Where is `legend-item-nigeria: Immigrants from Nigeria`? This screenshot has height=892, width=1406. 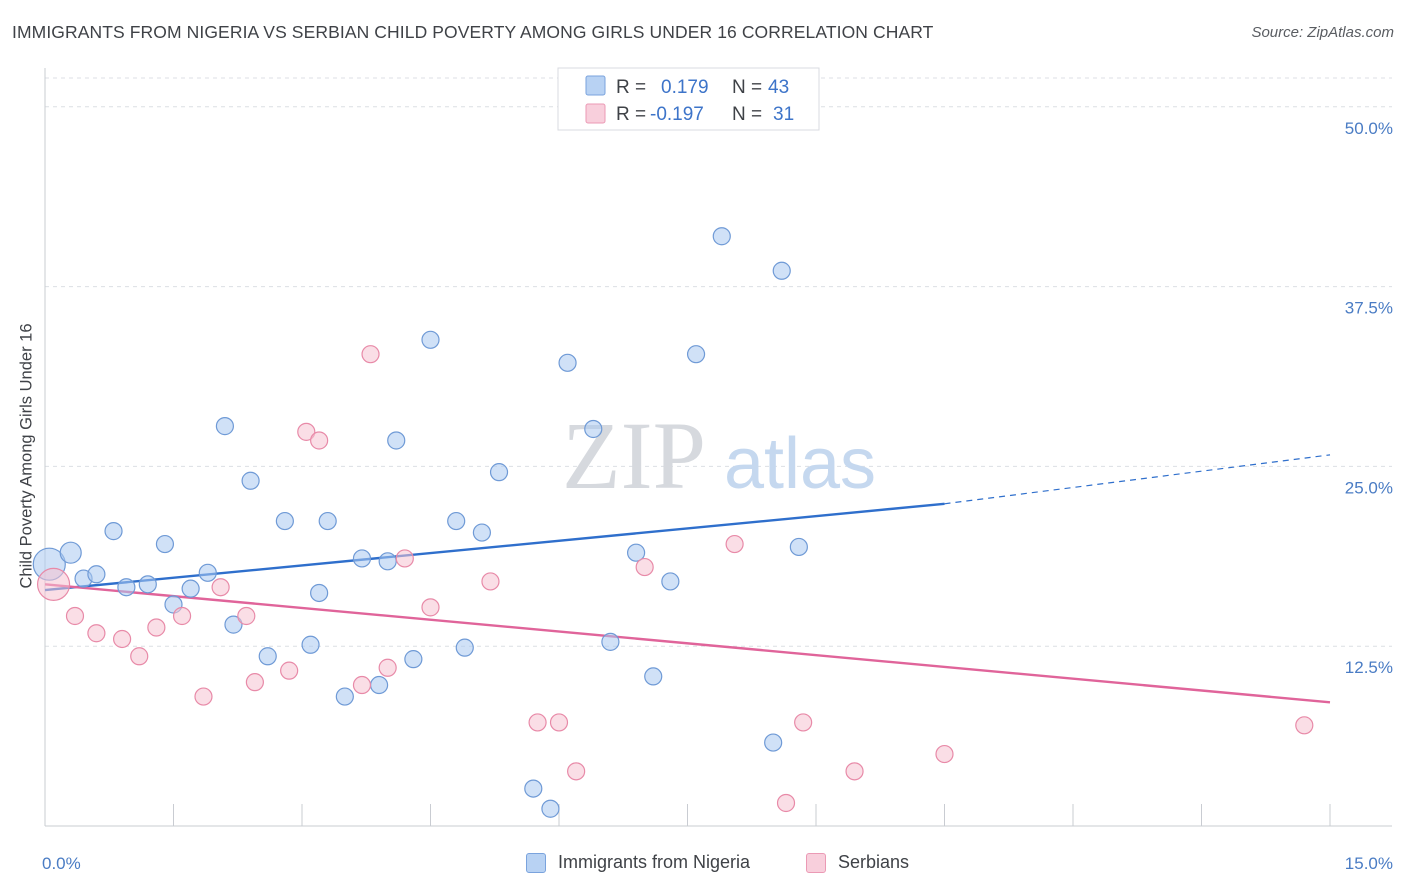 legend-item-nigeria: Immigrants from Nigeria is located at coordinates (638, 862).